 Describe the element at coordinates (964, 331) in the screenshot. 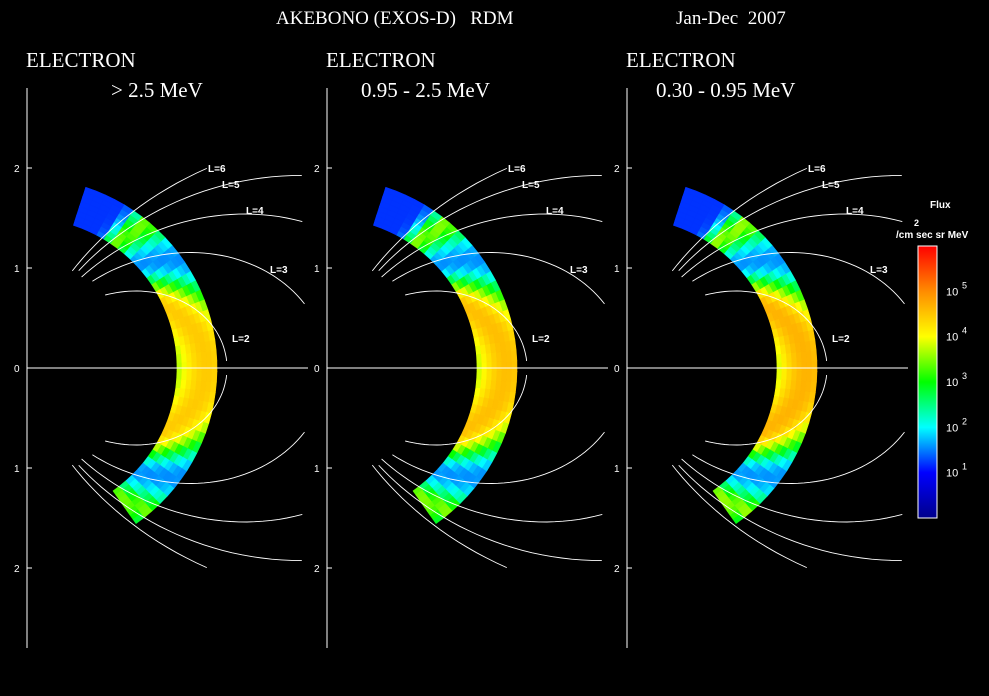

I see `colorbar-tick-exp-4: 4` at that location.